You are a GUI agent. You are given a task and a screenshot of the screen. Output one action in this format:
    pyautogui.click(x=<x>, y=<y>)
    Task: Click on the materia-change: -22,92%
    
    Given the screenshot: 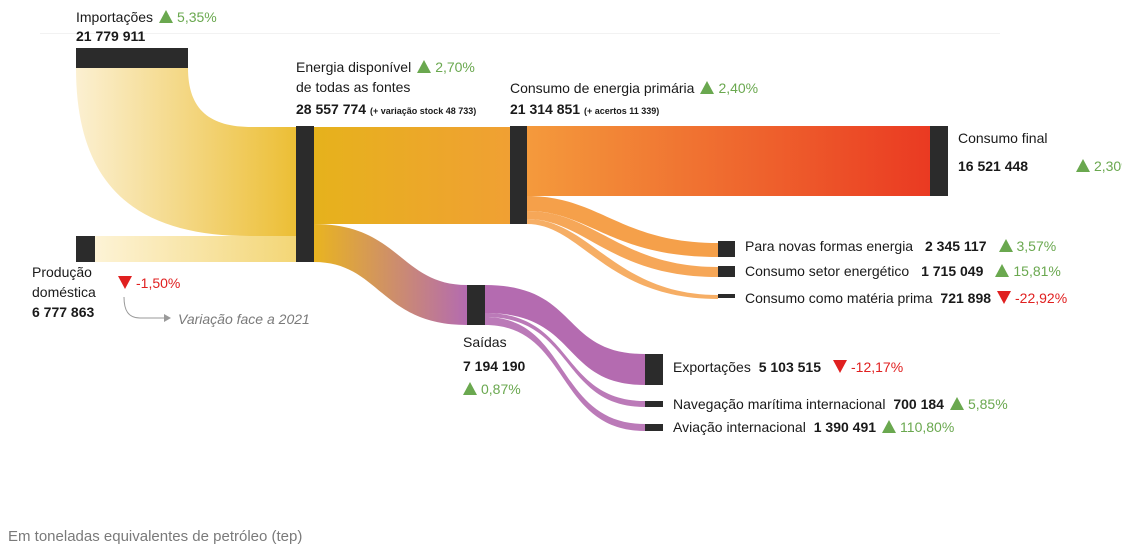 What is the action you would take?
    pyautogui.click(x=1041, y=298)
    